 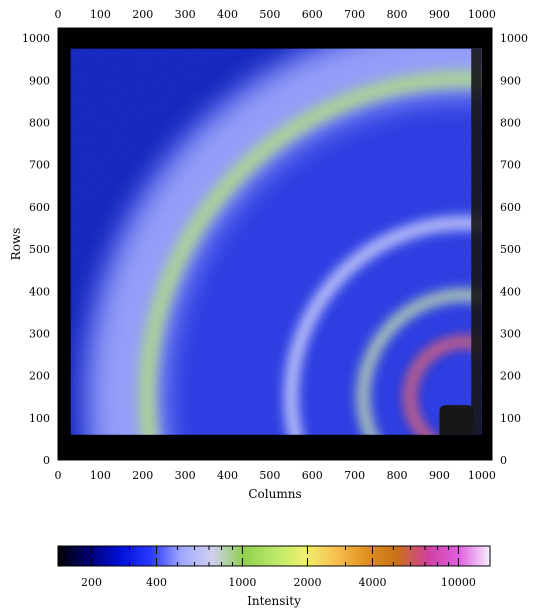 I want to click on x-tick-label: 900, so click(x=439, y=475).